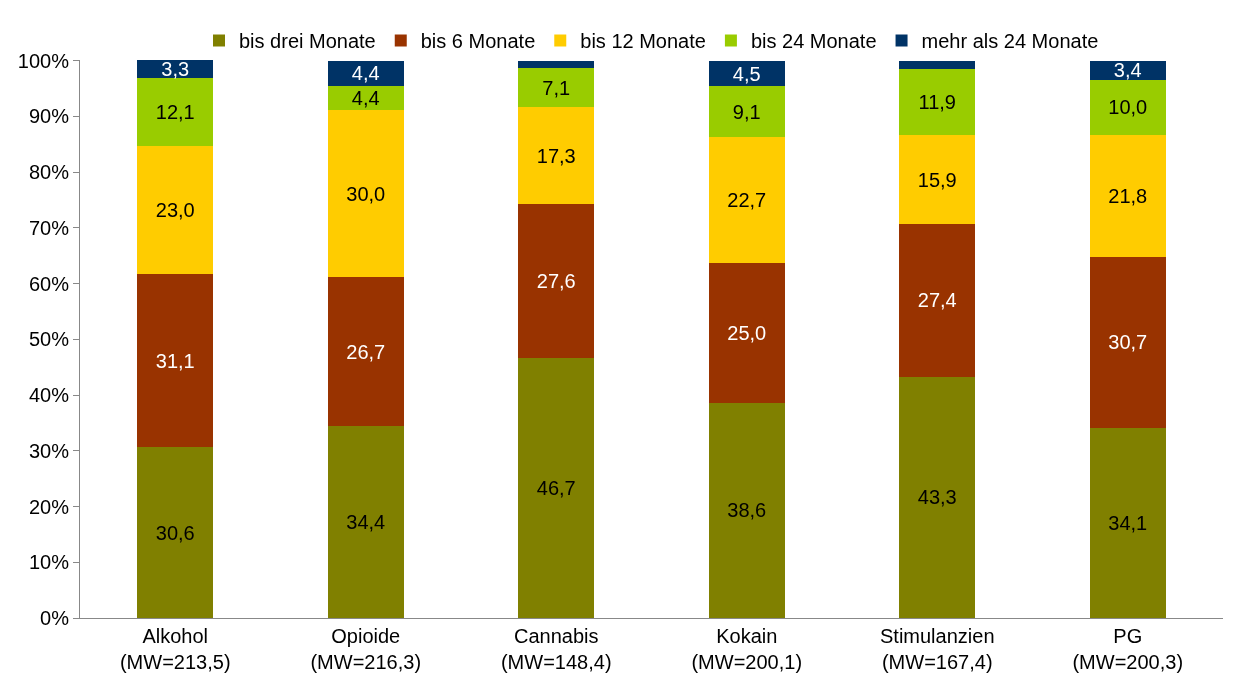 Image resolution: width=1243 pixels, height=698 pixels. I want to click on x-tick-label: PG (MW=200,3), so click(1128, 649).